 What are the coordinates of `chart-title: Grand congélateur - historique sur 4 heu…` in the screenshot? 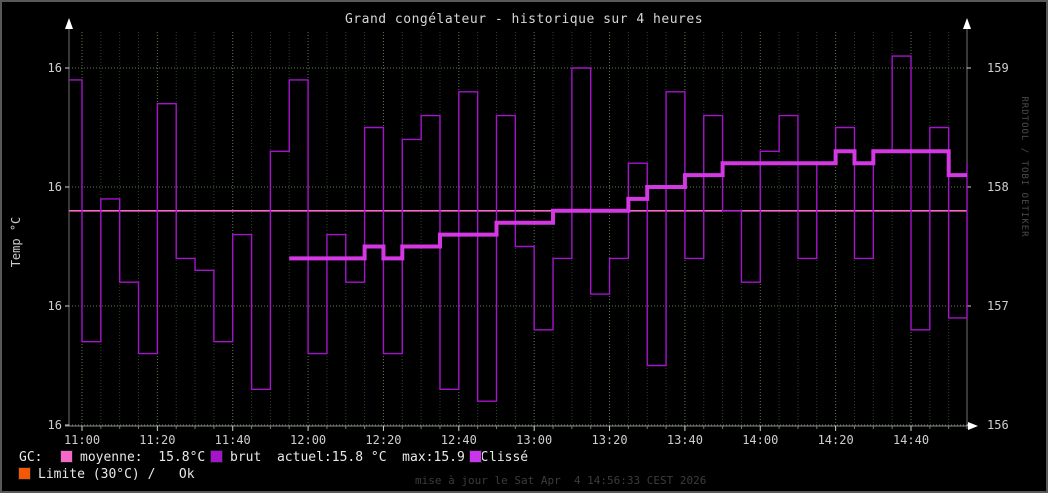 It's located at (524, 19).